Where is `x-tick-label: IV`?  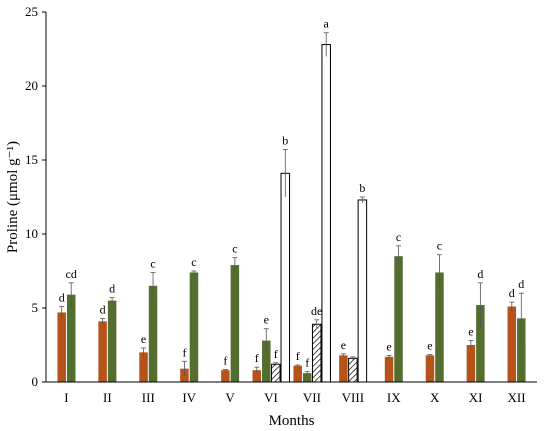 x-tick-label: IV is located at coordinates (189, 397).